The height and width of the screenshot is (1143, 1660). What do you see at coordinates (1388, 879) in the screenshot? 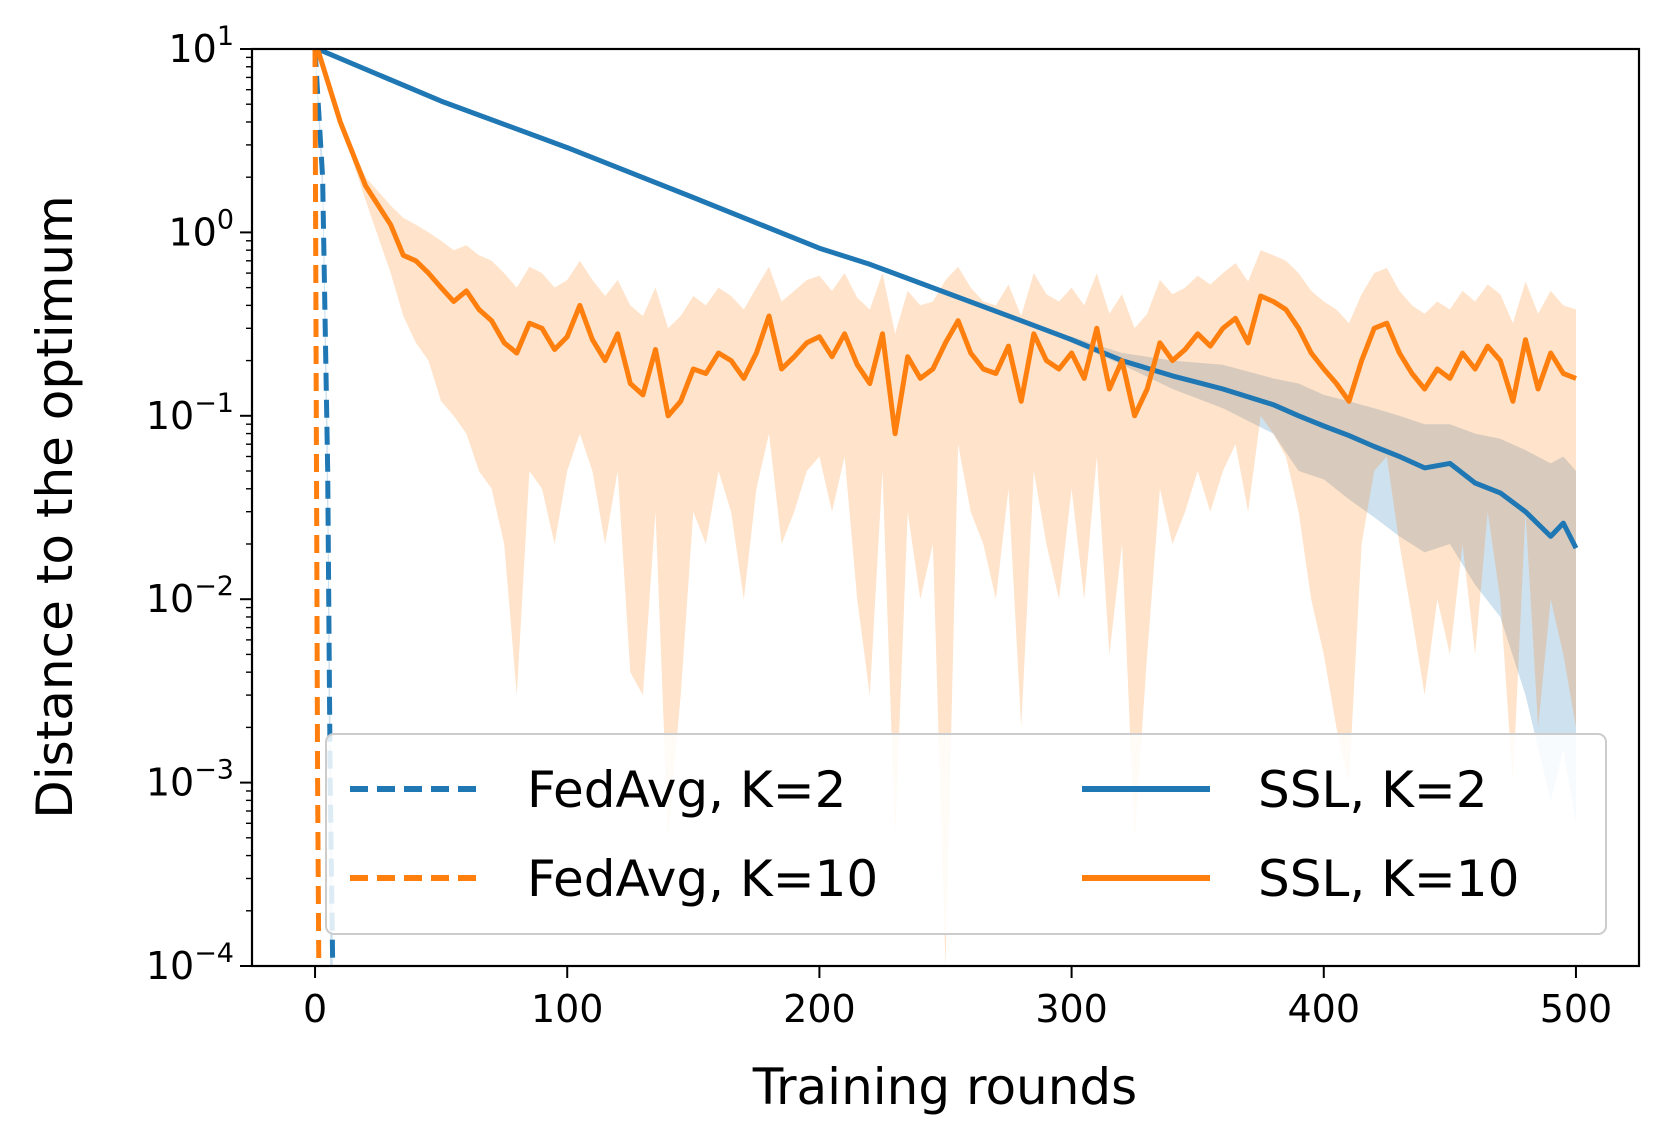
I see `legend-label-ssl-k-10: SSL, K=10` at bounding box center [1388, 879].